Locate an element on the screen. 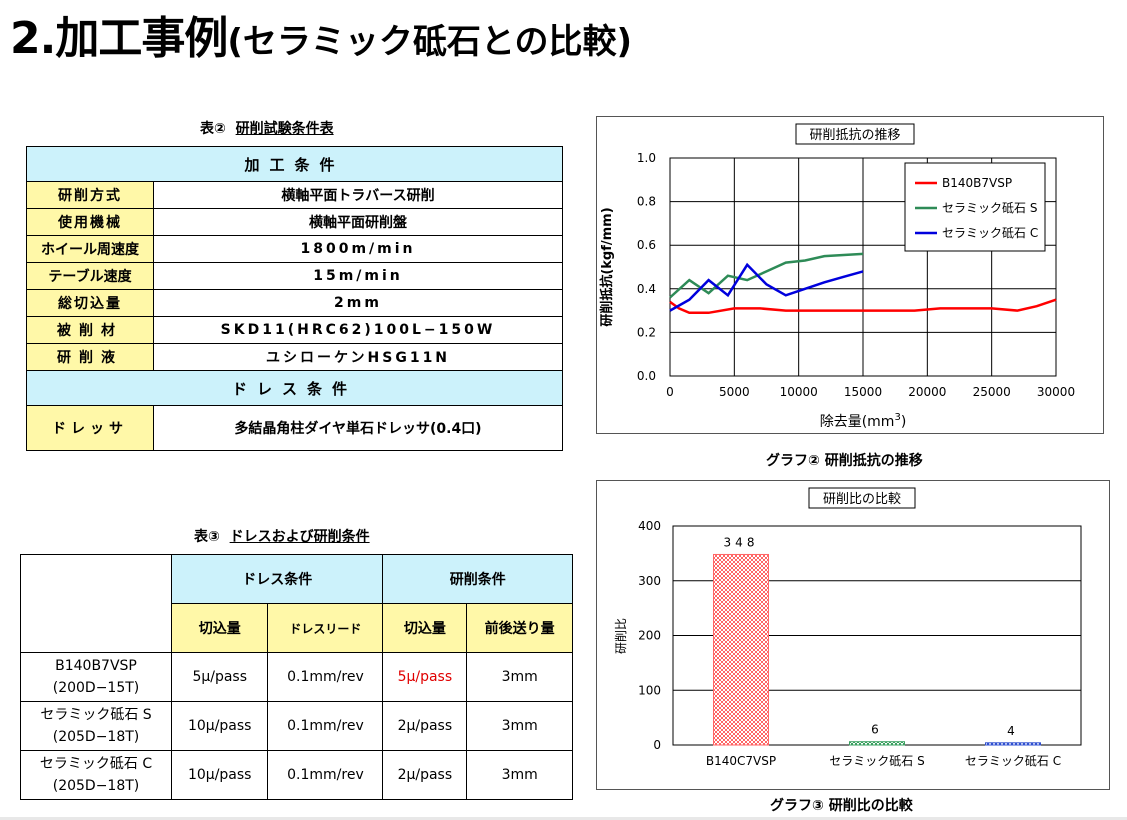 This screenshot has width=1127, height=820. y-tick-label: 0.8 is located at coordinates (646, 202).